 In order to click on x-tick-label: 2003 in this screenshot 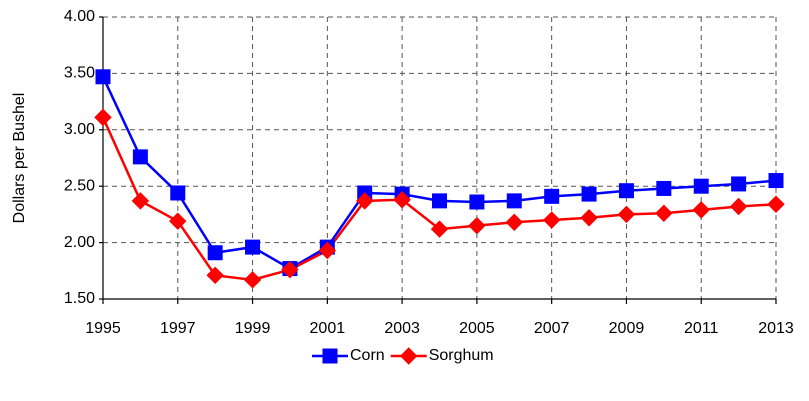, I will do `click(402, 328)`.